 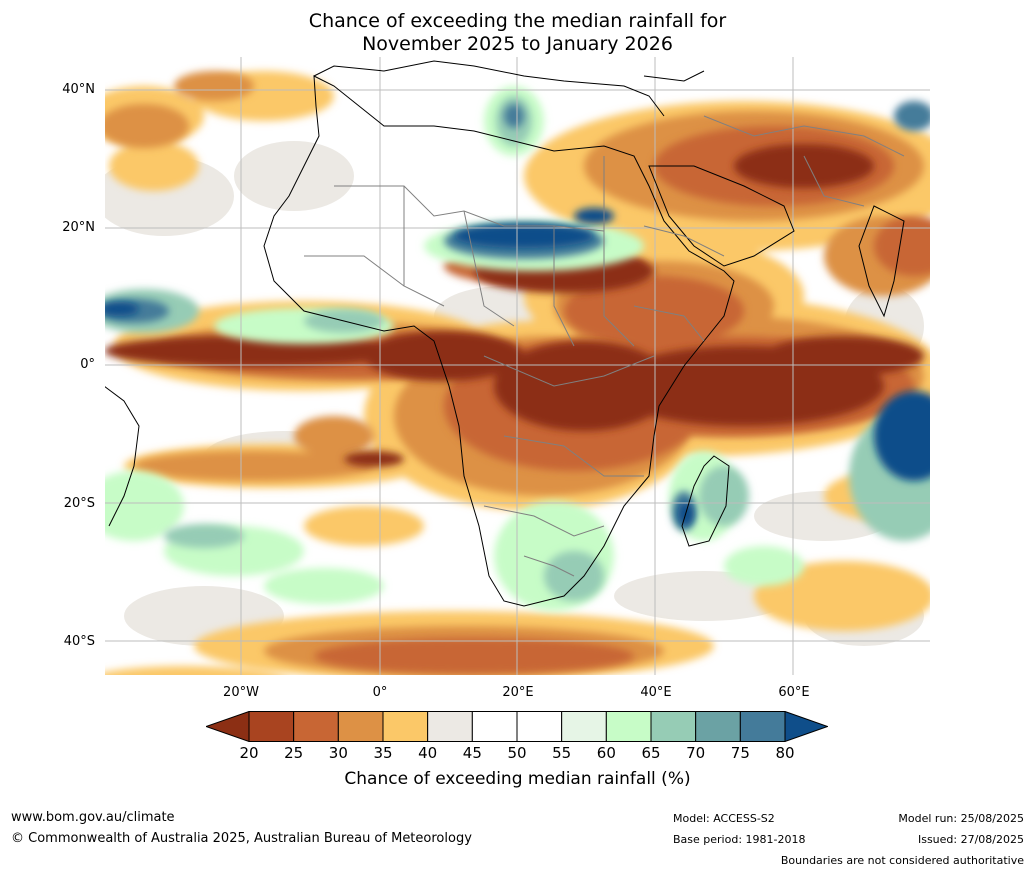 What do you see at coordinates (651, 753) in the screenshot?
I see `colorbar-tick-label: 65` at bounding box center [651, 753].